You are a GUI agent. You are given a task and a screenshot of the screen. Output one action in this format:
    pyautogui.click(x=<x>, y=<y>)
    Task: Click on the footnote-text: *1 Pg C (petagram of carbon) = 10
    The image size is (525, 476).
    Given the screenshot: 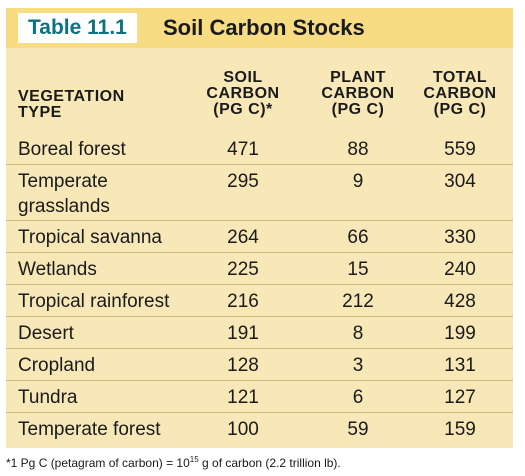 What is the action you would take?
    pyautogui.click(x=98, y=463)
    